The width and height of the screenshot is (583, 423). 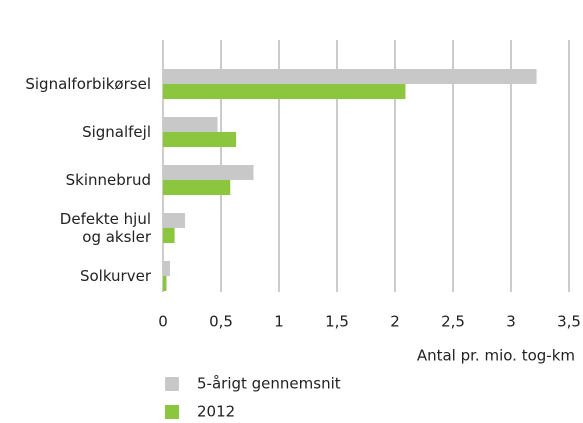 What do you see at coordinates (221, 322) in the screenshot?
I see `x-tick-label: 0,5` at bounding box center [221, 322].